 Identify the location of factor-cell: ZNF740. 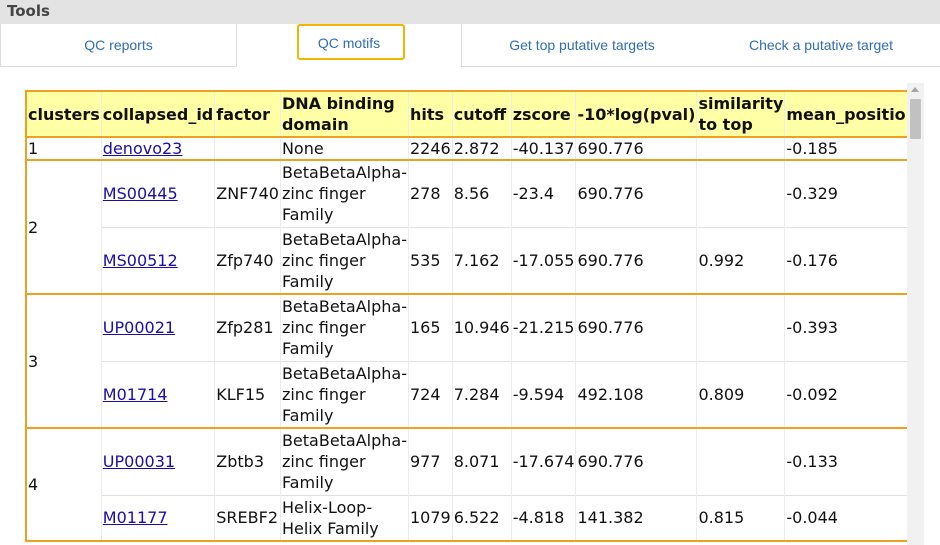
(247, 193).